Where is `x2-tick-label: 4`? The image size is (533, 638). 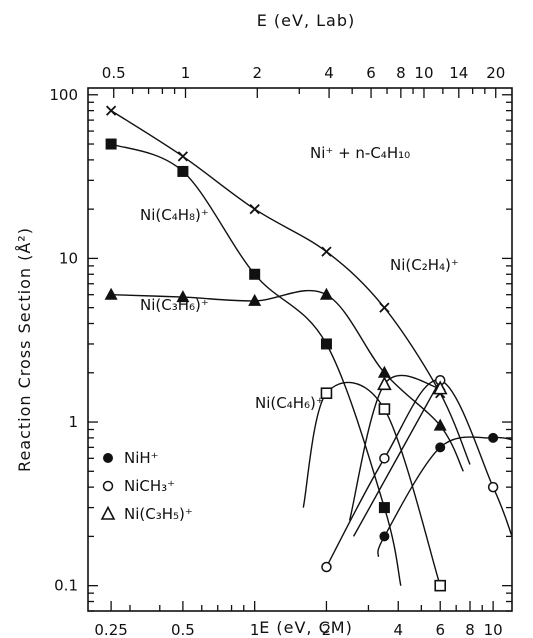 x2-tick-label: 4 is located at coordinates (329, 73).